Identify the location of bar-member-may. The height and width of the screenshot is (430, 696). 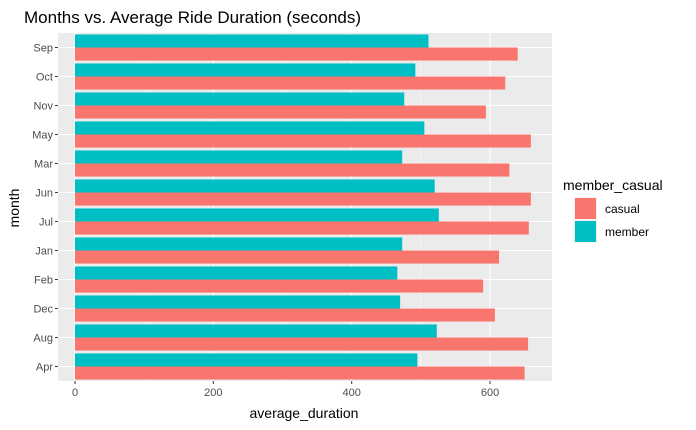
(250, 128).